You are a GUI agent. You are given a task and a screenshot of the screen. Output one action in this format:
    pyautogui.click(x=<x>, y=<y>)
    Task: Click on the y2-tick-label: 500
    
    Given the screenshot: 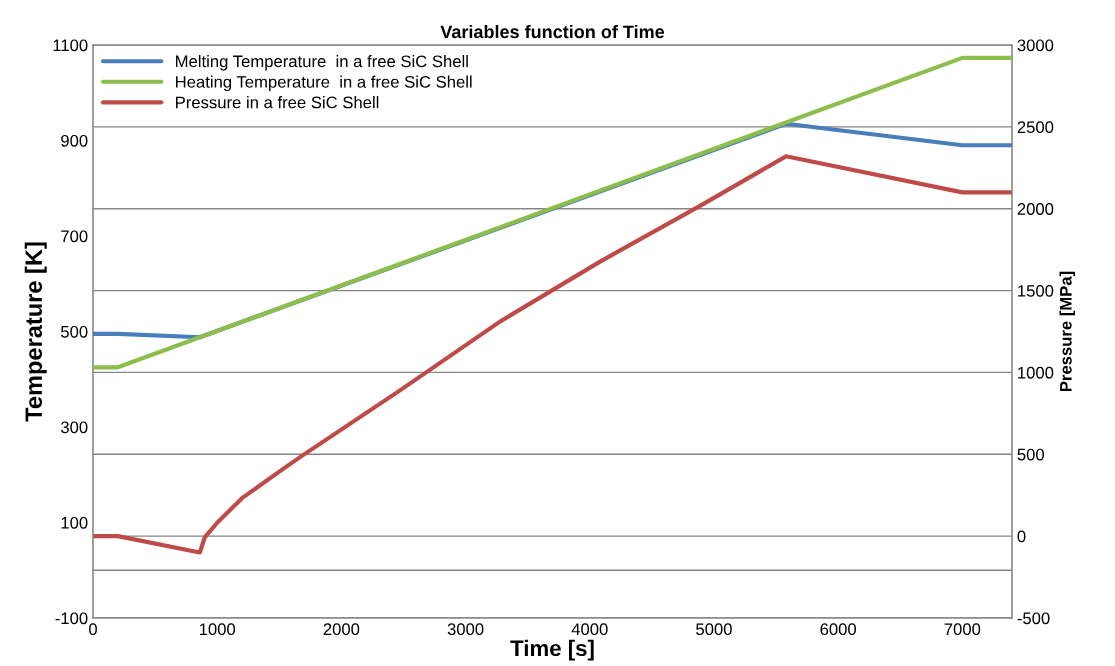 What is the action you would take?
    pyautogui.click(x=1031, y=454)
    